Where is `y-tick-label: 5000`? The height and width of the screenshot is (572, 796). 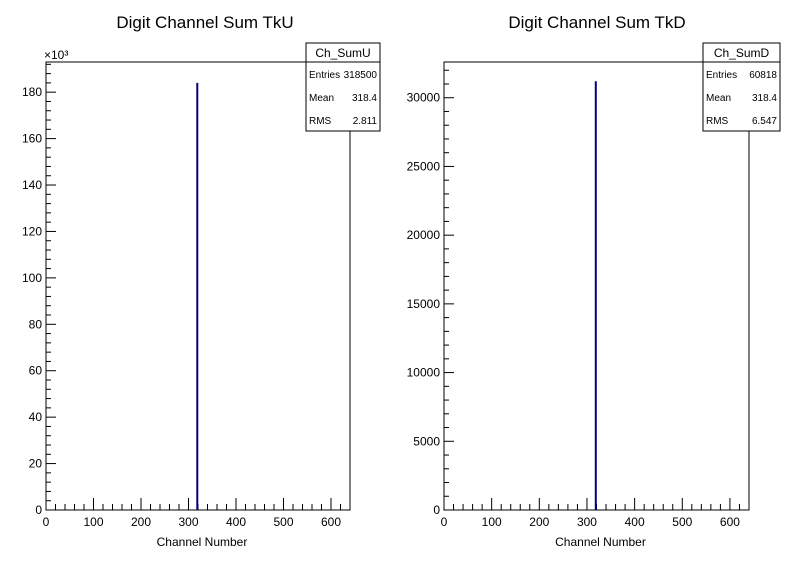 y-tick-label: 5000 is located at coordinates (426, 441).